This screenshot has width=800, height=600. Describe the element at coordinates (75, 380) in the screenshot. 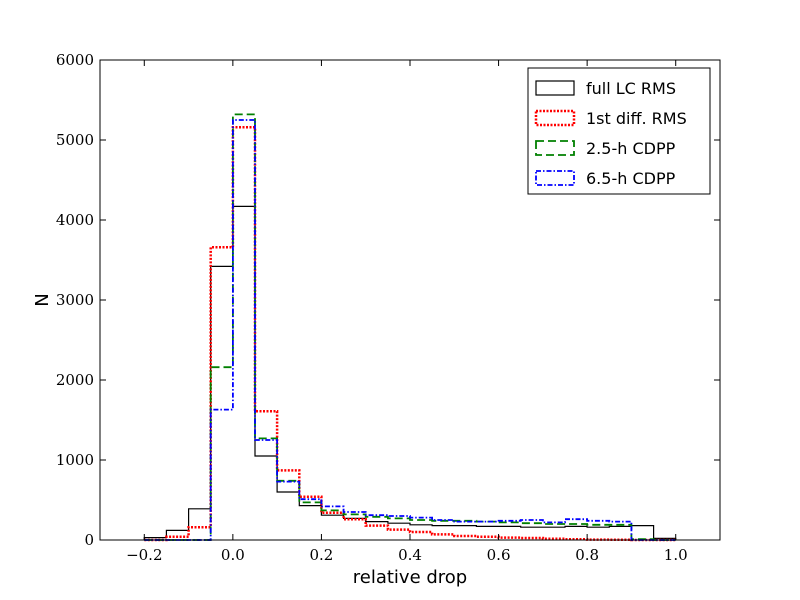

I see `y-tick-label: 2000` at that location.